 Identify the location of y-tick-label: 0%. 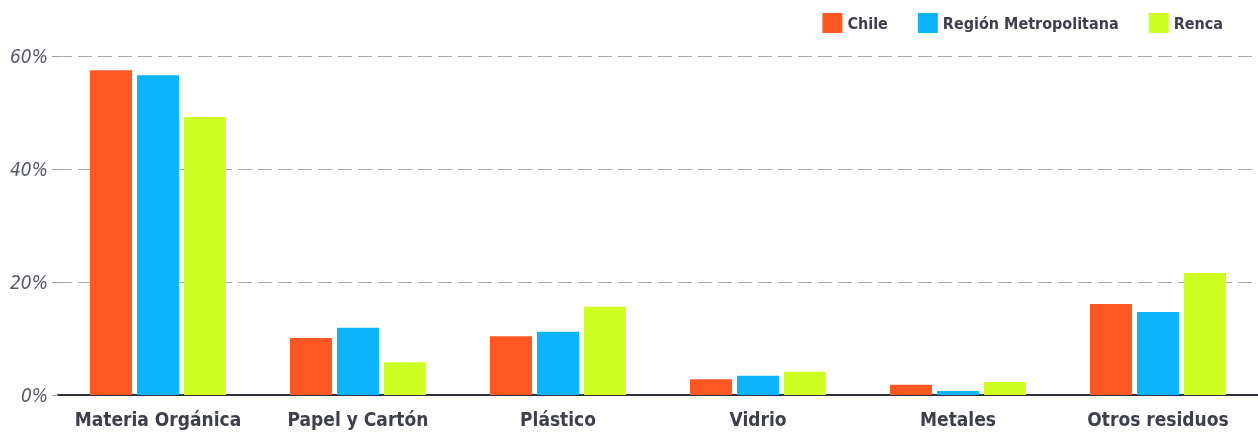
(34, 395).